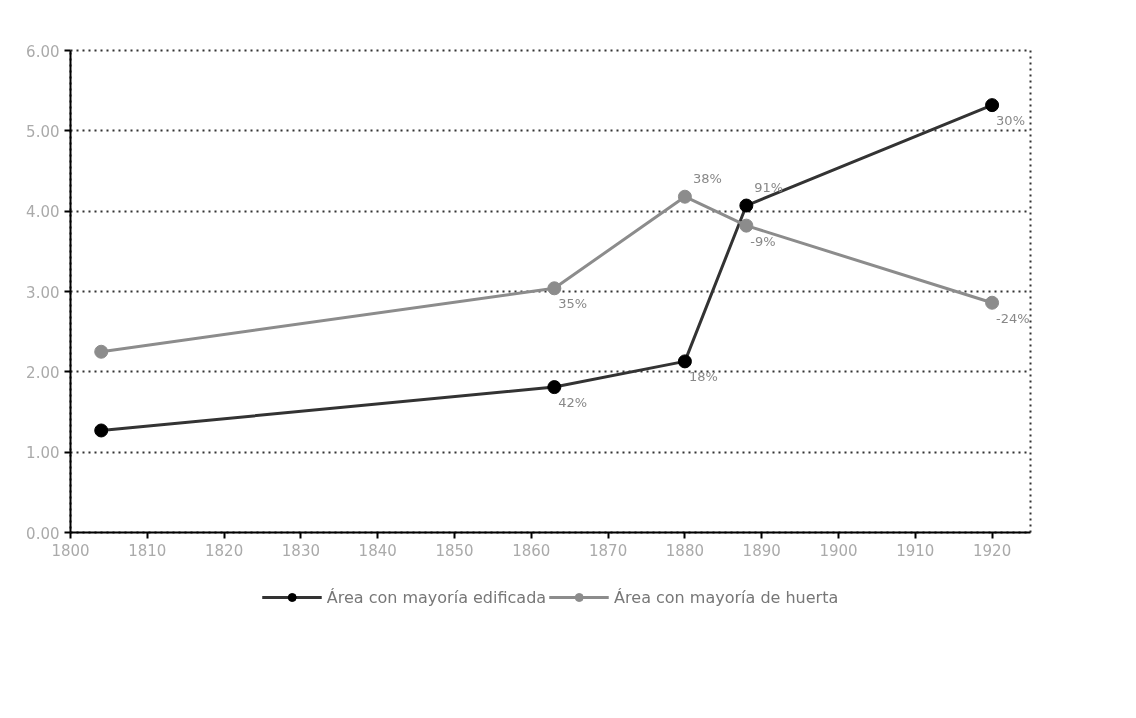 The image size is (1136, 718). Describe the element at coordinates (147, 550) in the screenshot. I see `x-tick-label: 1810` at that location.